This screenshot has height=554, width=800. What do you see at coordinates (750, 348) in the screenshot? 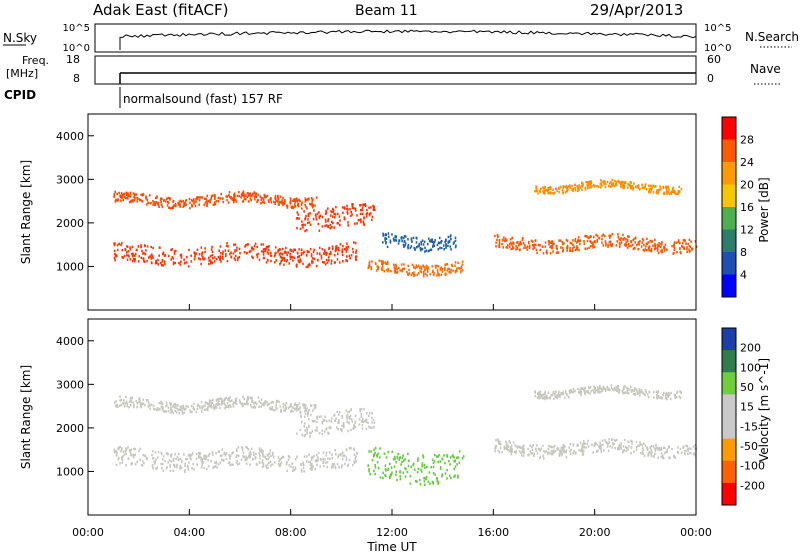
I see `velocity-colorbar-tick: 200` at bounding box center [750, 348].